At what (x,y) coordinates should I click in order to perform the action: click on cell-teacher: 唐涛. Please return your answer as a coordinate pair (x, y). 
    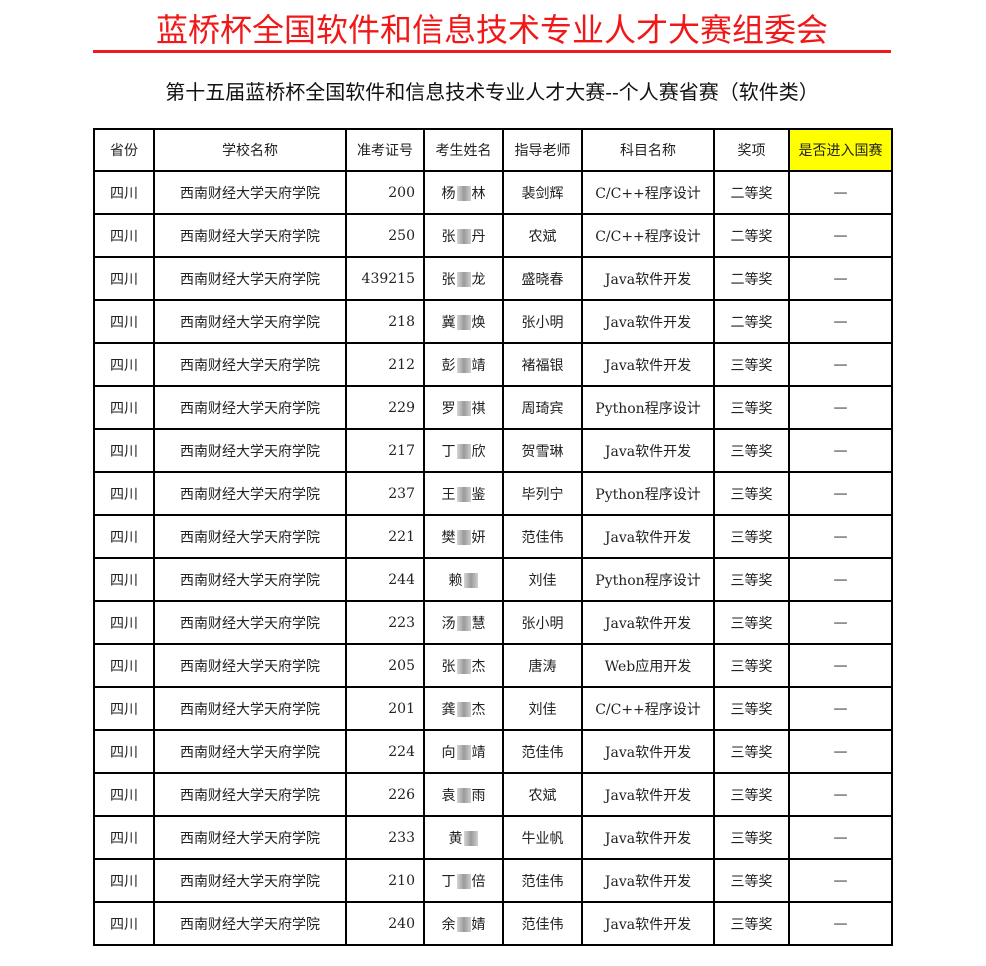
    Looking at the image, I should click on (542, 665).